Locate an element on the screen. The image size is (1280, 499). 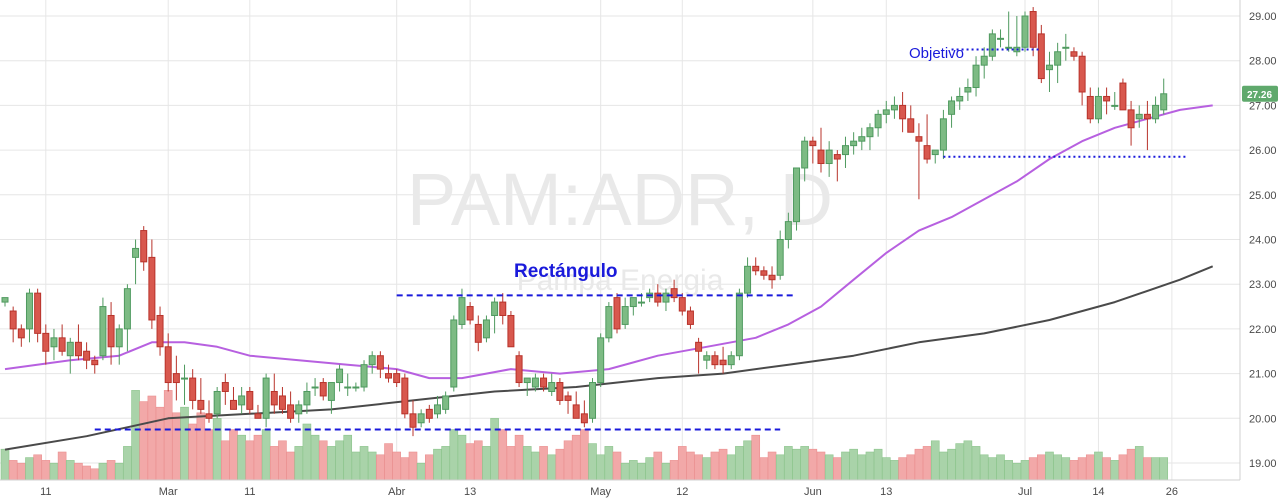
time-axis-panel is located at coordinates (620, 489).